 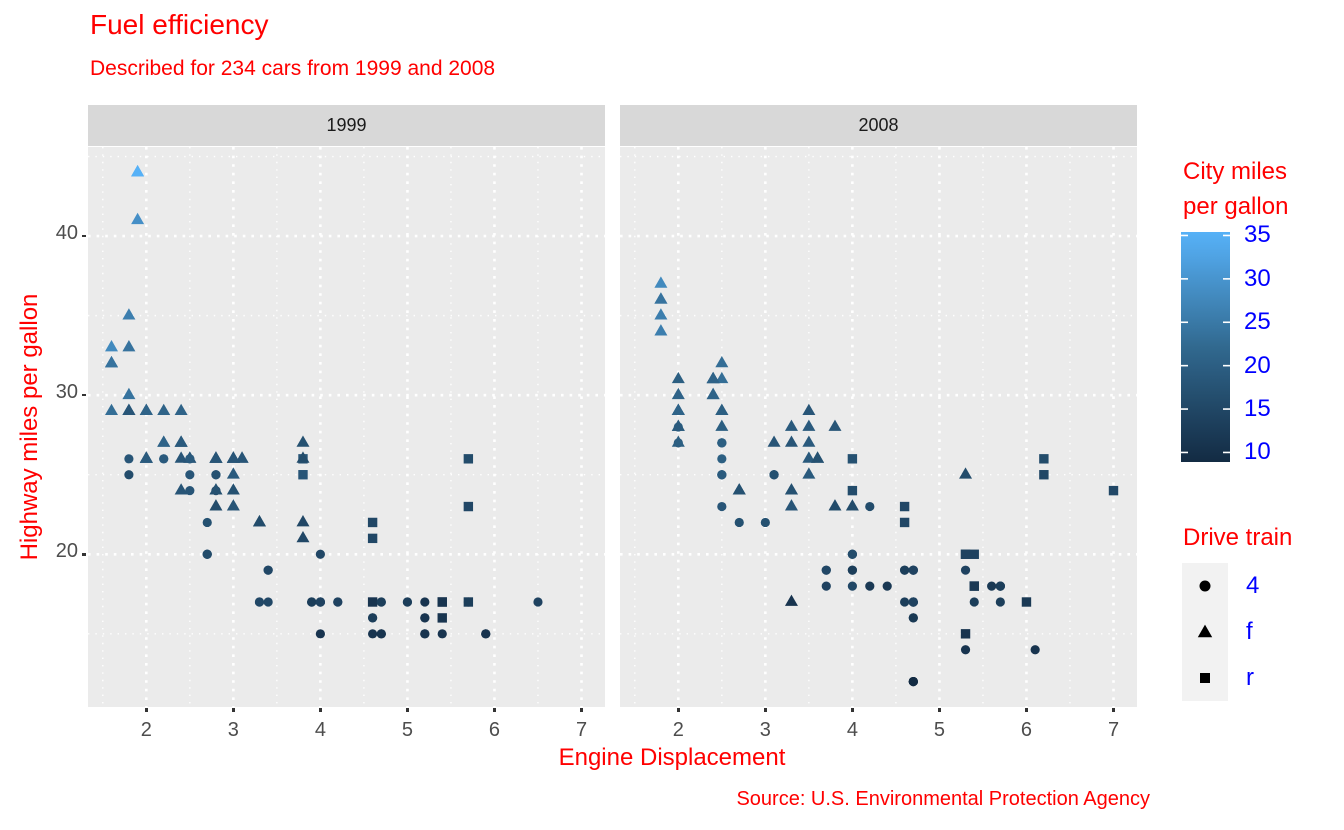 What do you see at coordinates (878, 125) in the screenshot?
I see `facet-strip-2008: 2008` at bounding box center [878, 125].